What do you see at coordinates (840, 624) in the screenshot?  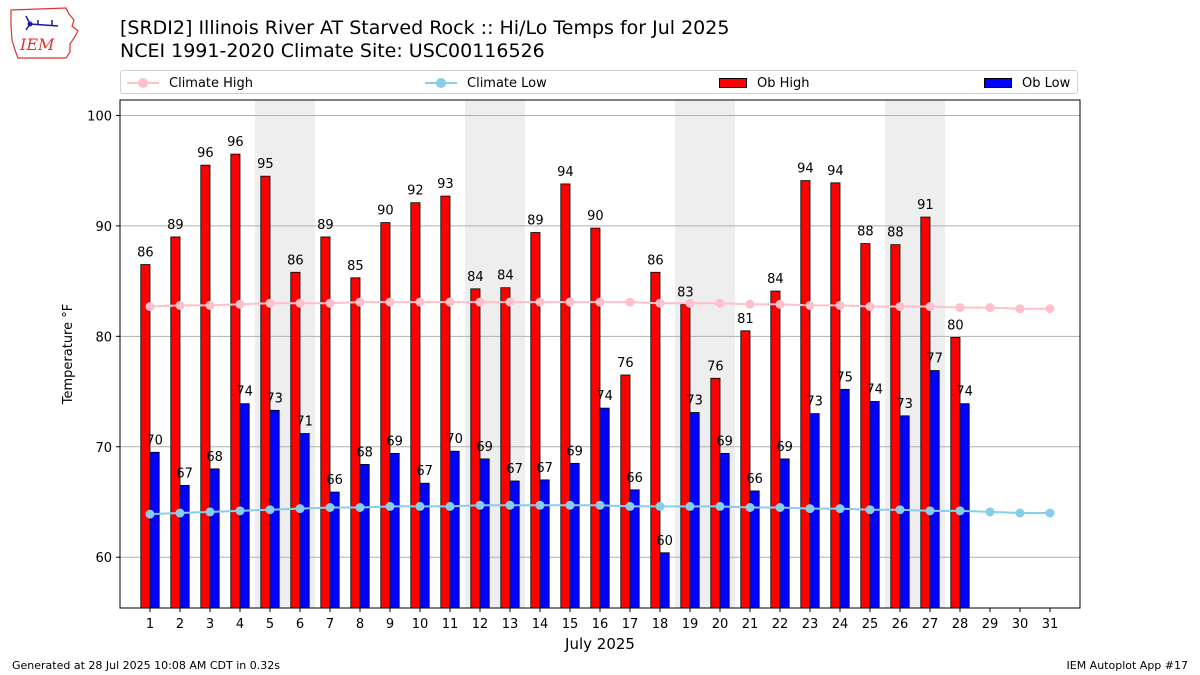 I see `x-tick-label: 24` at bounding box center [840, 624].